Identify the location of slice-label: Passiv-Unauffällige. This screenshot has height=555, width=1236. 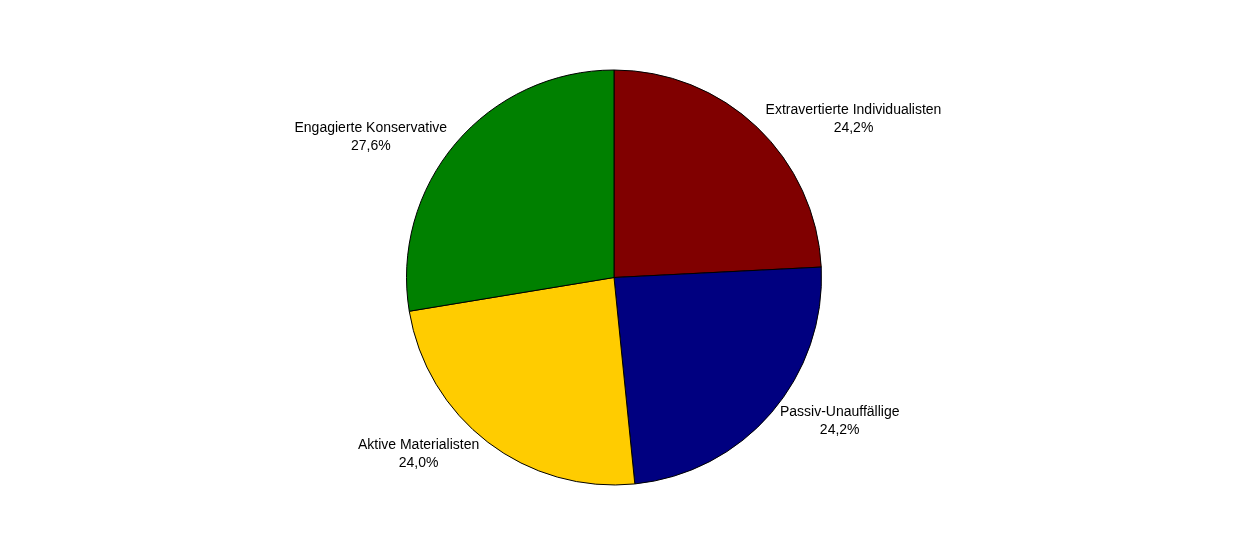
(839, 410).